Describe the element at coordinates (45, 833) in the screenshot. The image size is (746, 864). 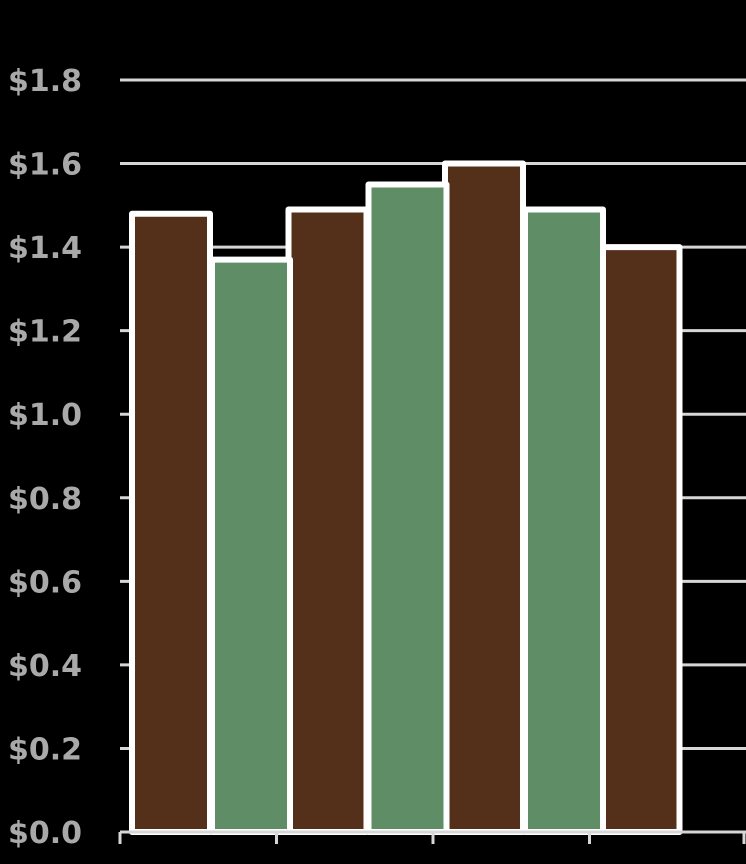
I see `y-tick-label: $0.0` at that location.